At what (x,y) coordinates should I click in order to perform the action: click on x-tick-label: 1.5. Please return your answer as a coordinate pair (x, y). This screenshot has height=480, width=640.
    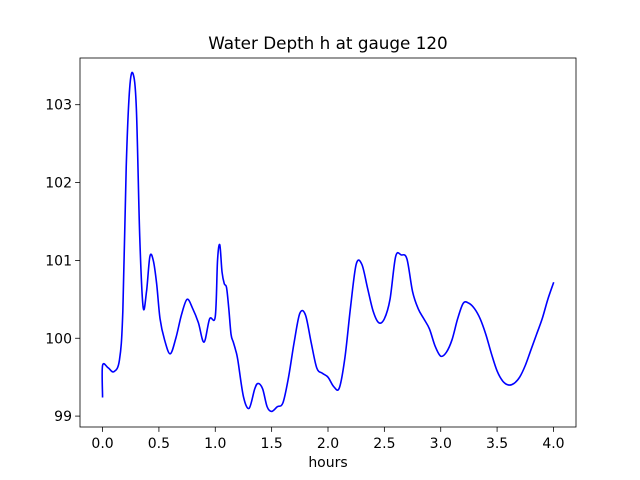
    Looking at the image, I should click on (272, 444).